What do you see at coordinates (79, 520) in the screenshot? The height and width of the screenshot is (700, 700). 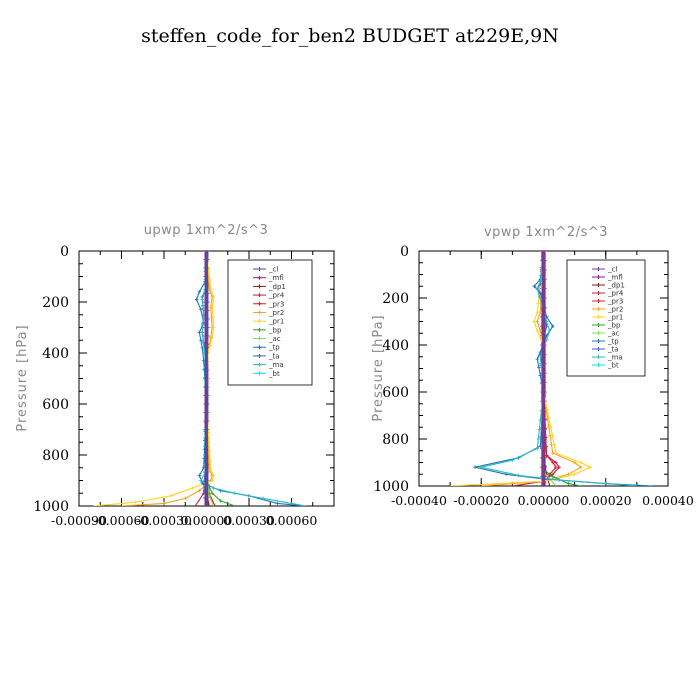 I see `x-tick-label: -0.00090` at bounding box center [79, 520].